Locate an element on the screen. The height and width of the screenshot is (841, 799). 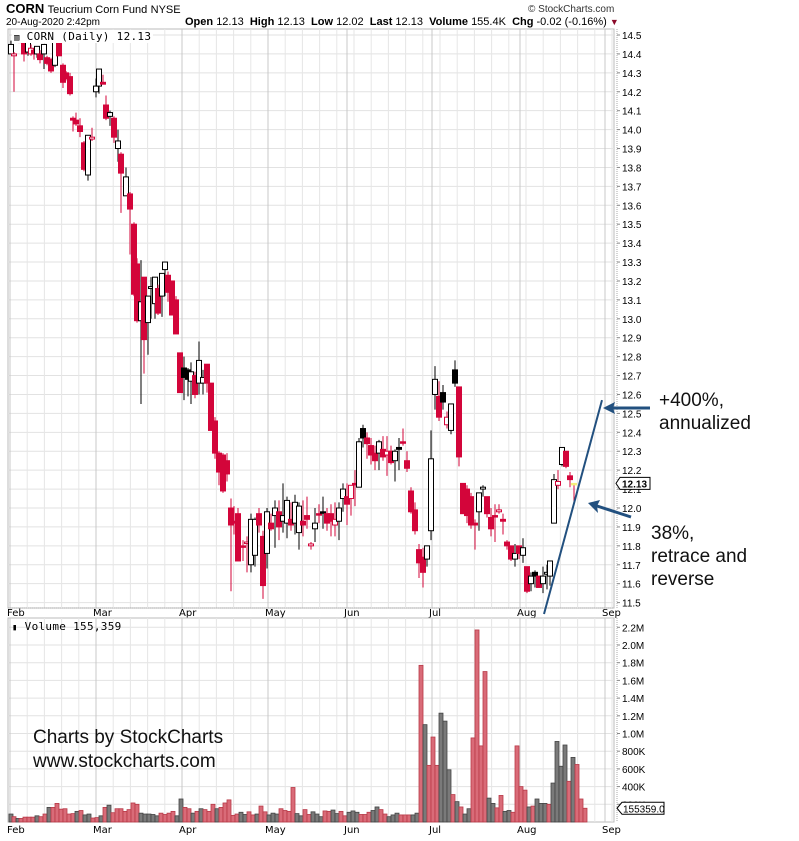
down-triangle-icon: ▼ is located at coordinates (614, 22).